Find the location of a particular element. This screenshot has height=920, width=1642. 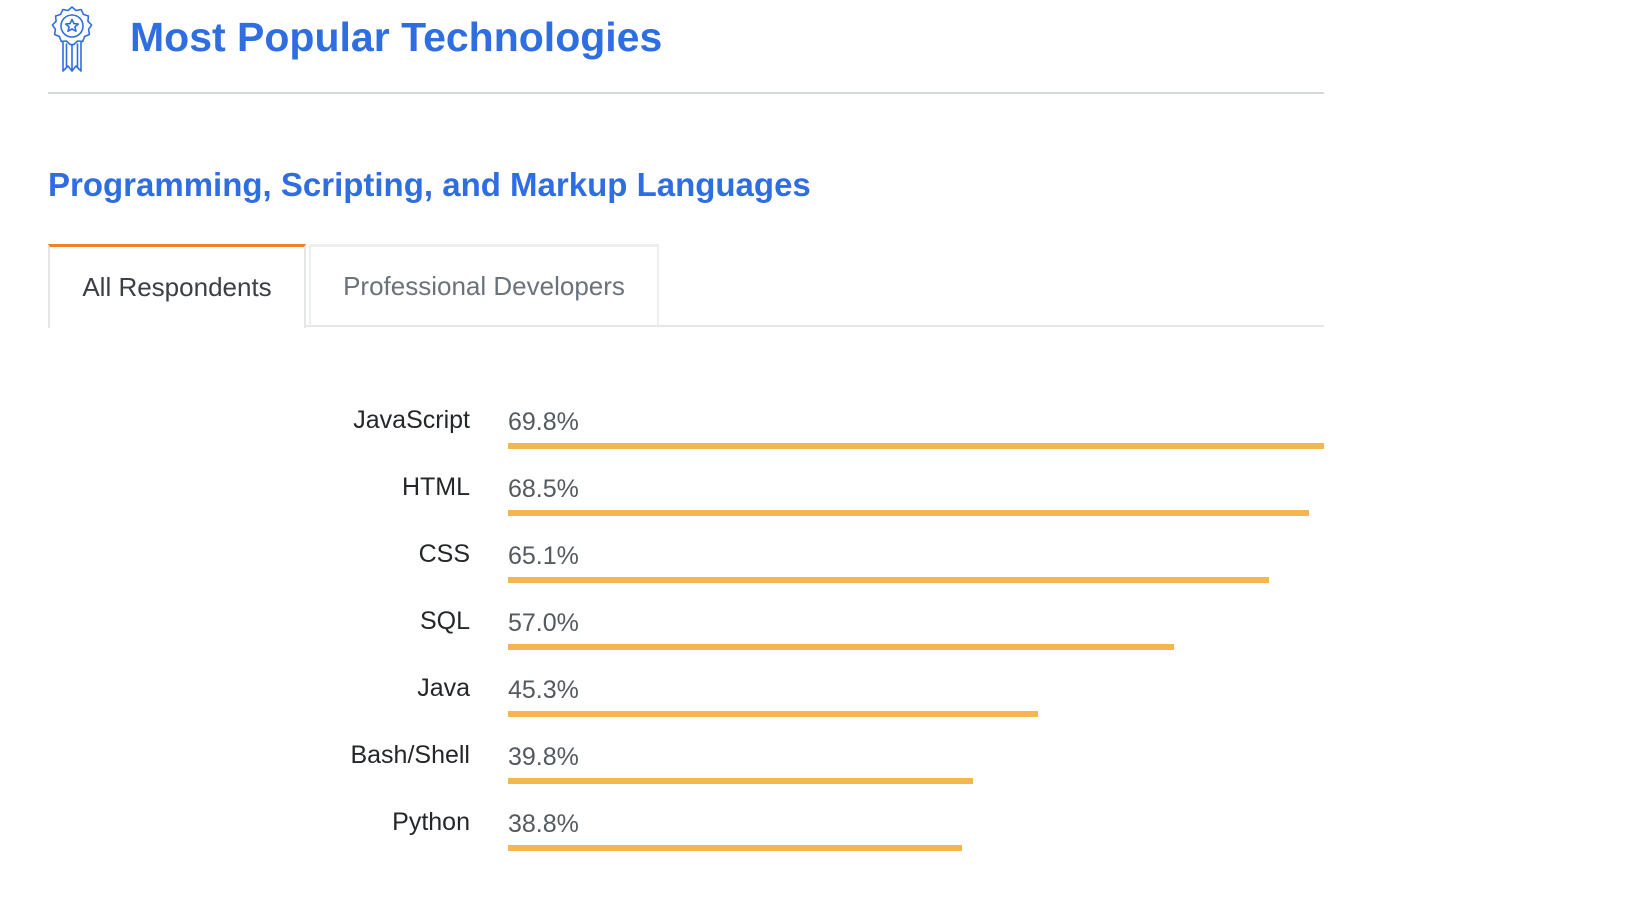

page-title: Most Popular Technologies is located at coordinates (396, 37).